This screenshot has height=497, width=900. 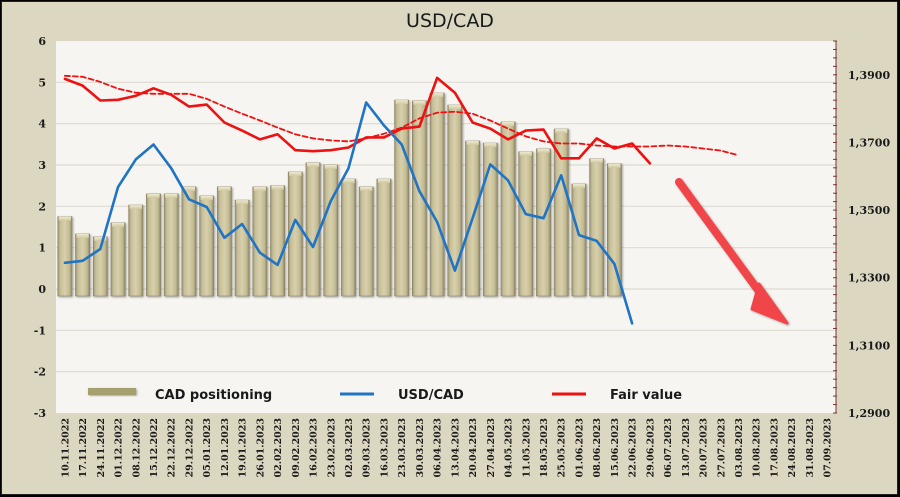 What do you see at coordinates (384, 448) in the screenshot?
I see `x-tick-label: 16.03.2023` at bounding box center [384, 448].